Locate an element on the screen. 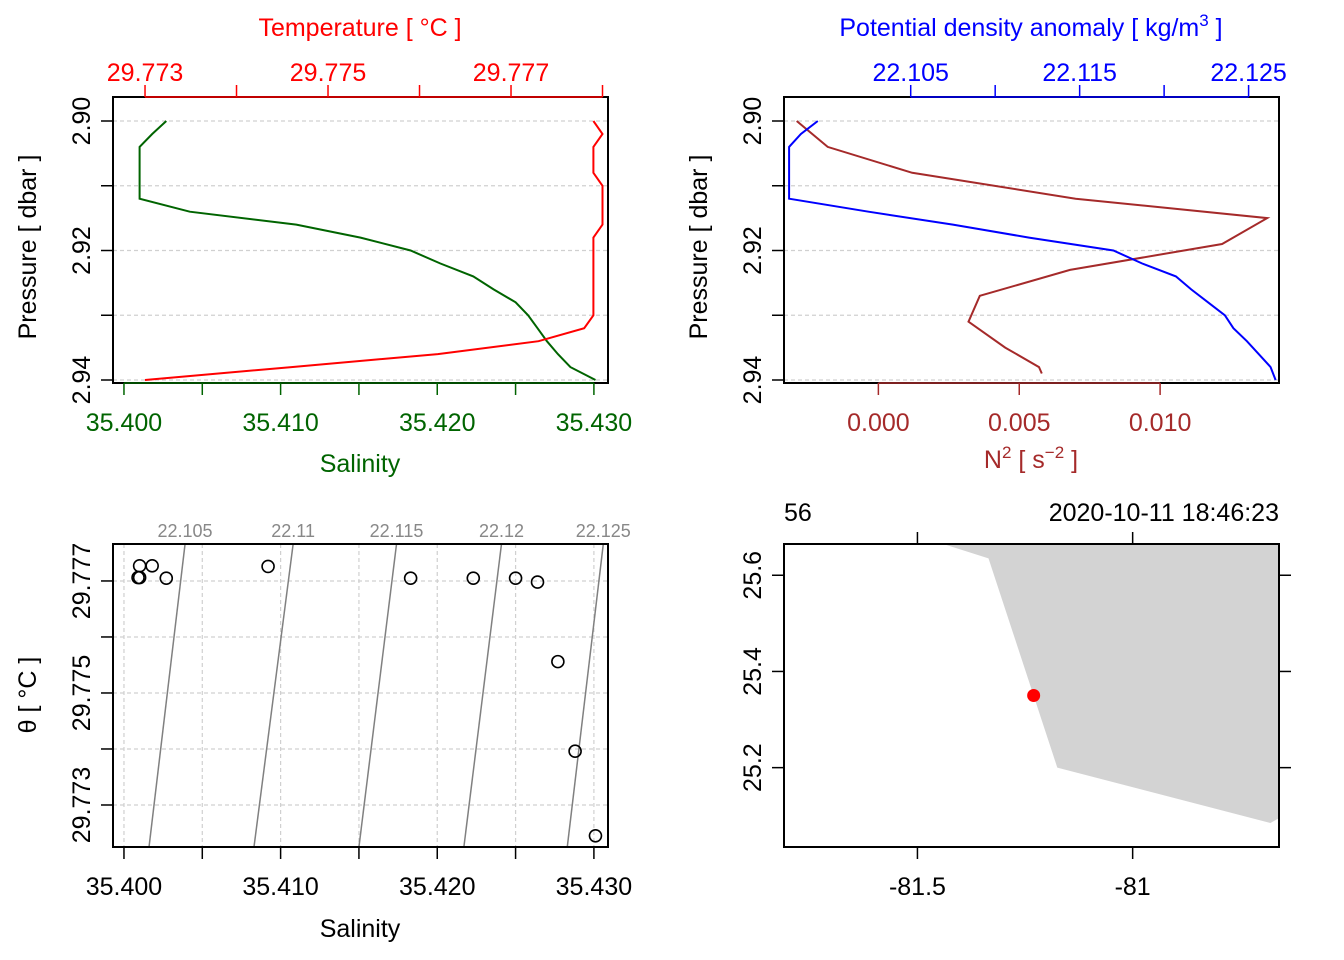 Image resolution: width=1344 pixels, height=960 pixels. n2-axis-label: N2 [ s−2 ] is located at coordinates (1031, 458).